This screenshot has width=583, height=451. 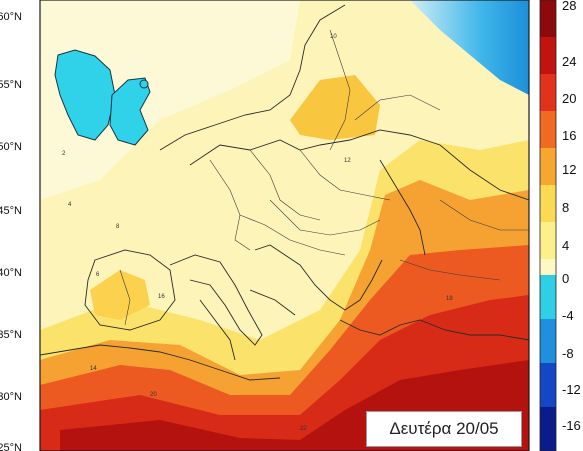 I want to click on date-label: Δευτέρα 20/05, so click(x=444, y=429).